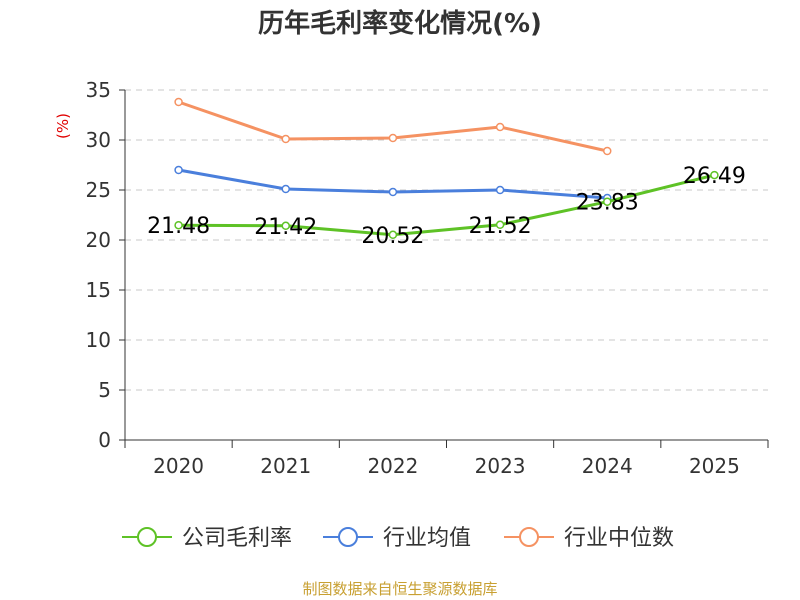 This screenshot has height=600, width=800. Describe the element at coordinates (619, 538) in the screenshot. I see `legend-label: 行业中位数` at that location.